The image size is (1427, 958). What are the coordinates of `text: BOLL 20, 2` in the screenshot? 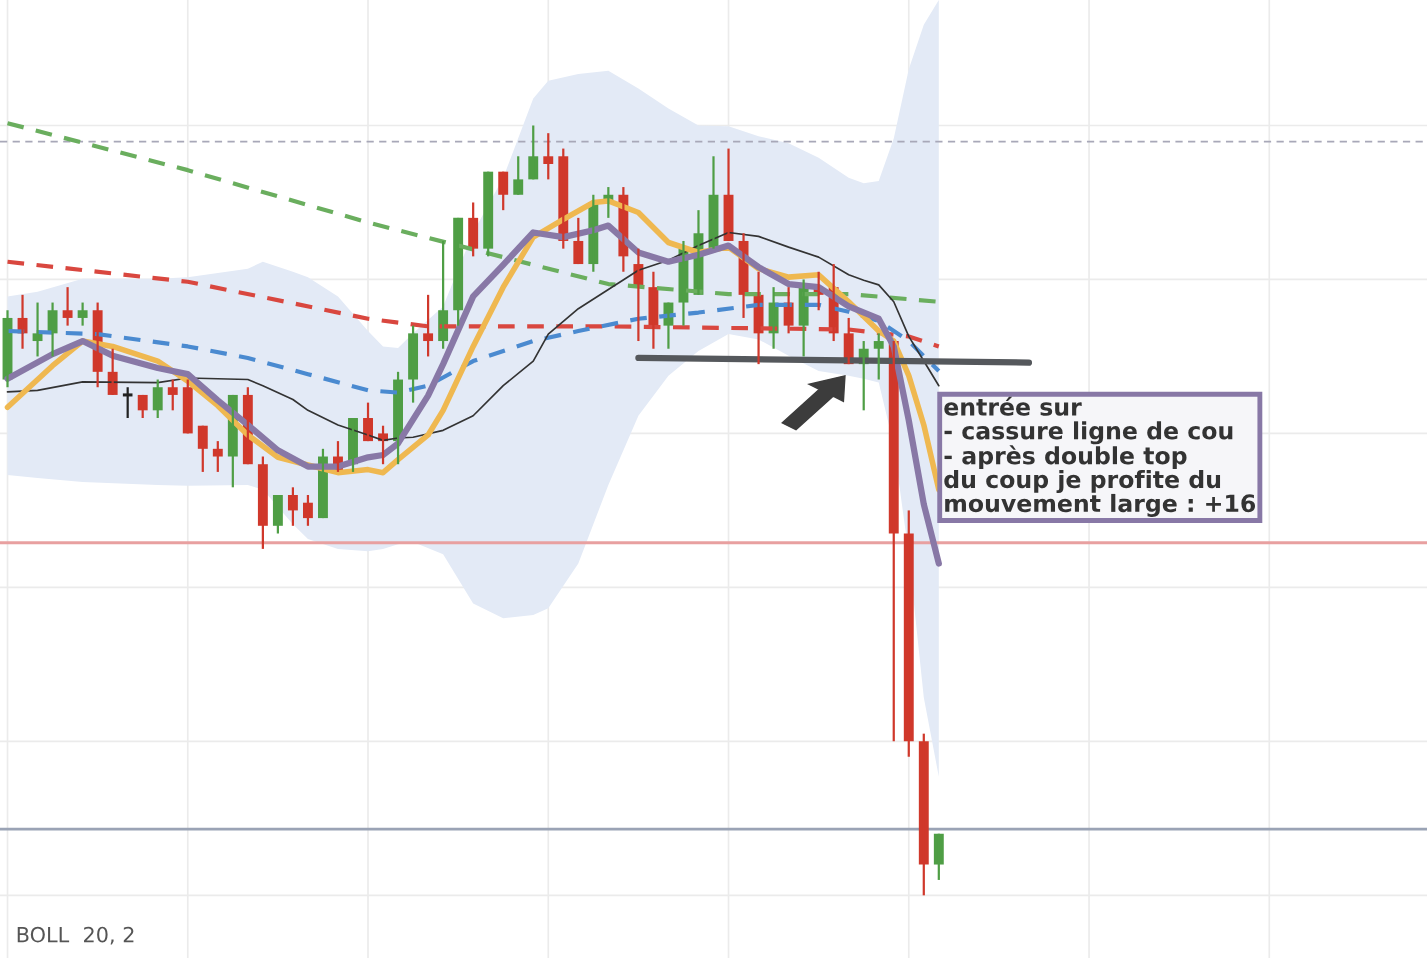 It's located at (75, 935).